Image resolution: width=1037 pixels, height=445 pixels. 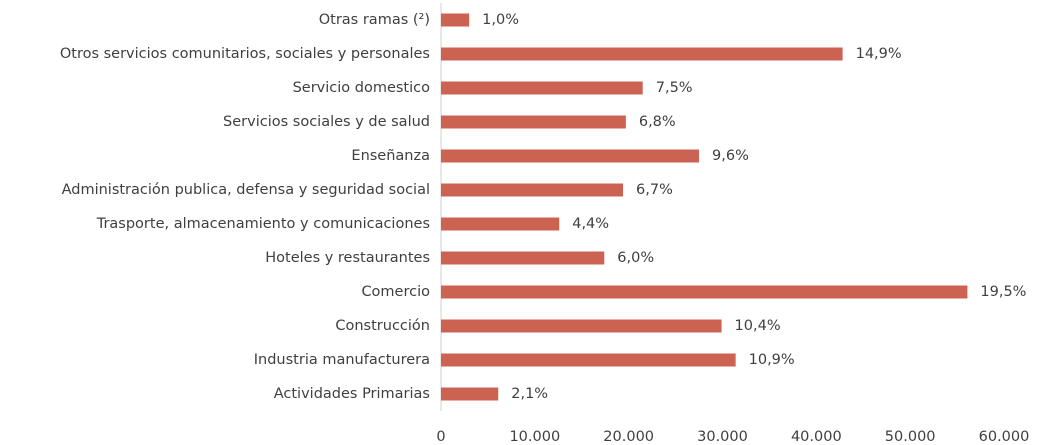 What do you see at coordinates (635, 258) in the screenshot?
I see `data-label: 6,0%` at bounding box center [635, 258].